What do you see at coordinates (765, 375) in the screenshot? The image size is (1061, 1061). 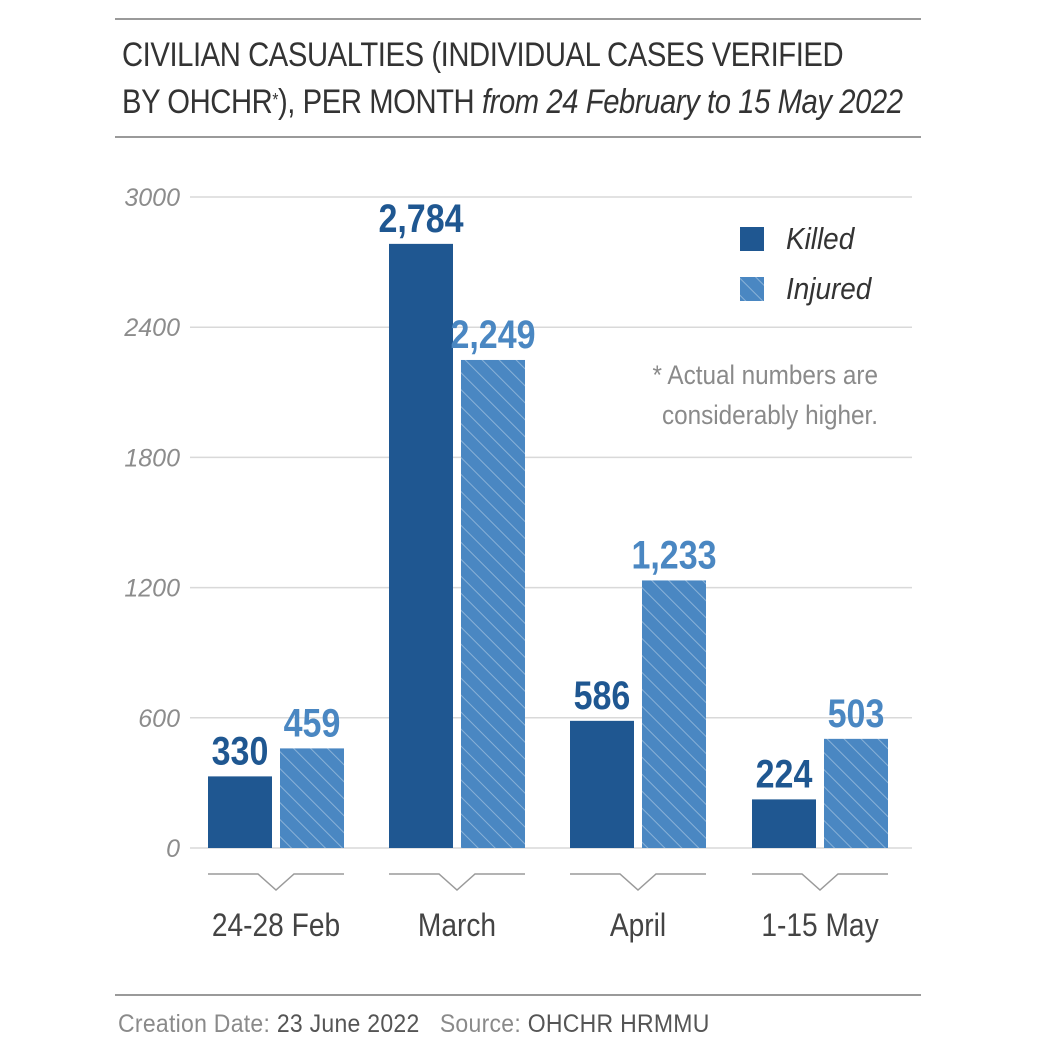 I see `note-line-1: * Actual numbers are` at bounding box center [765, 375].